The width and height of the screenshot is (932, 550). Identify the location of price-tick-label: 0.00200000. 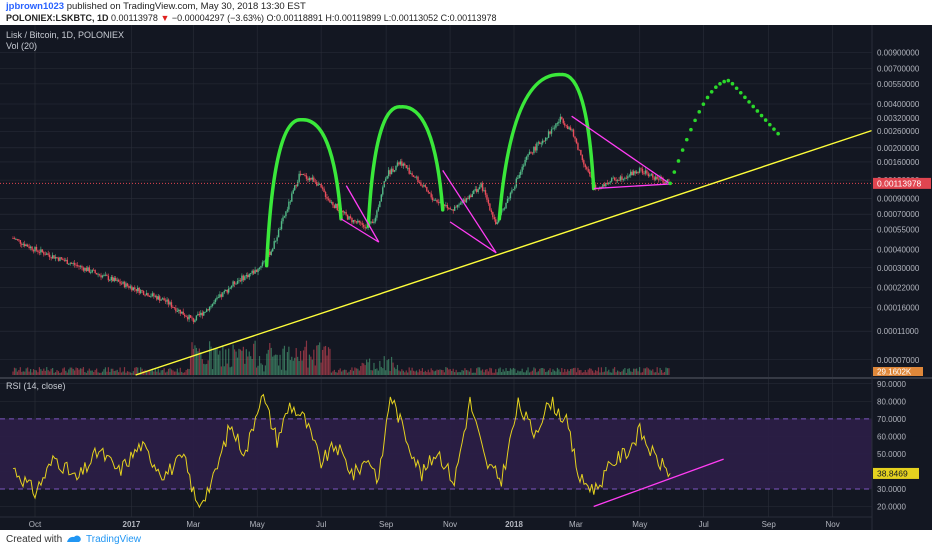
(898, 148).